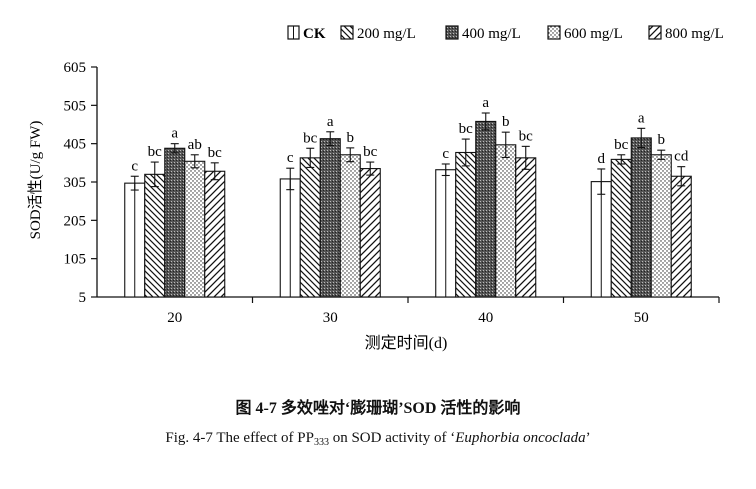 This screenshot has height=489, width=756. What do you see at coordinates (75, 106) in the screenshot?
I see `y-tick-label: 505` at bounding box center [75, 106].